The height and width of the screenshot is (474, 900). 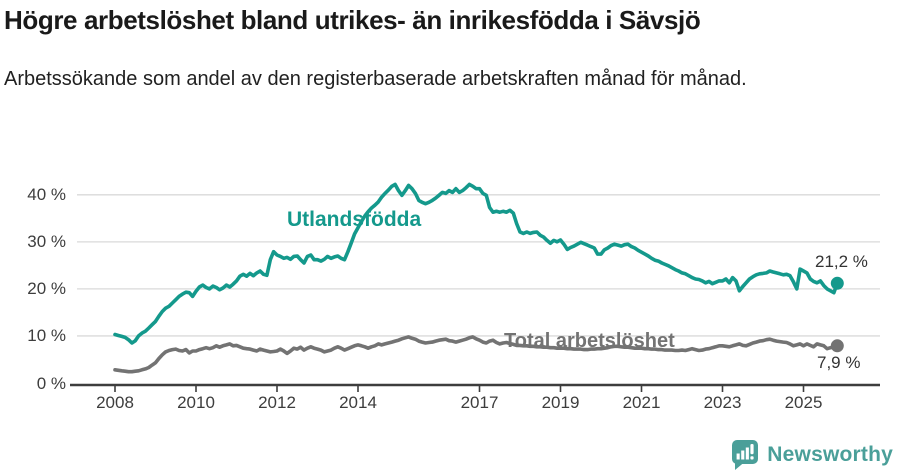 I want to click on series-label-utlandsfodda: Utlandsfödda, so click(x=354, y=219).